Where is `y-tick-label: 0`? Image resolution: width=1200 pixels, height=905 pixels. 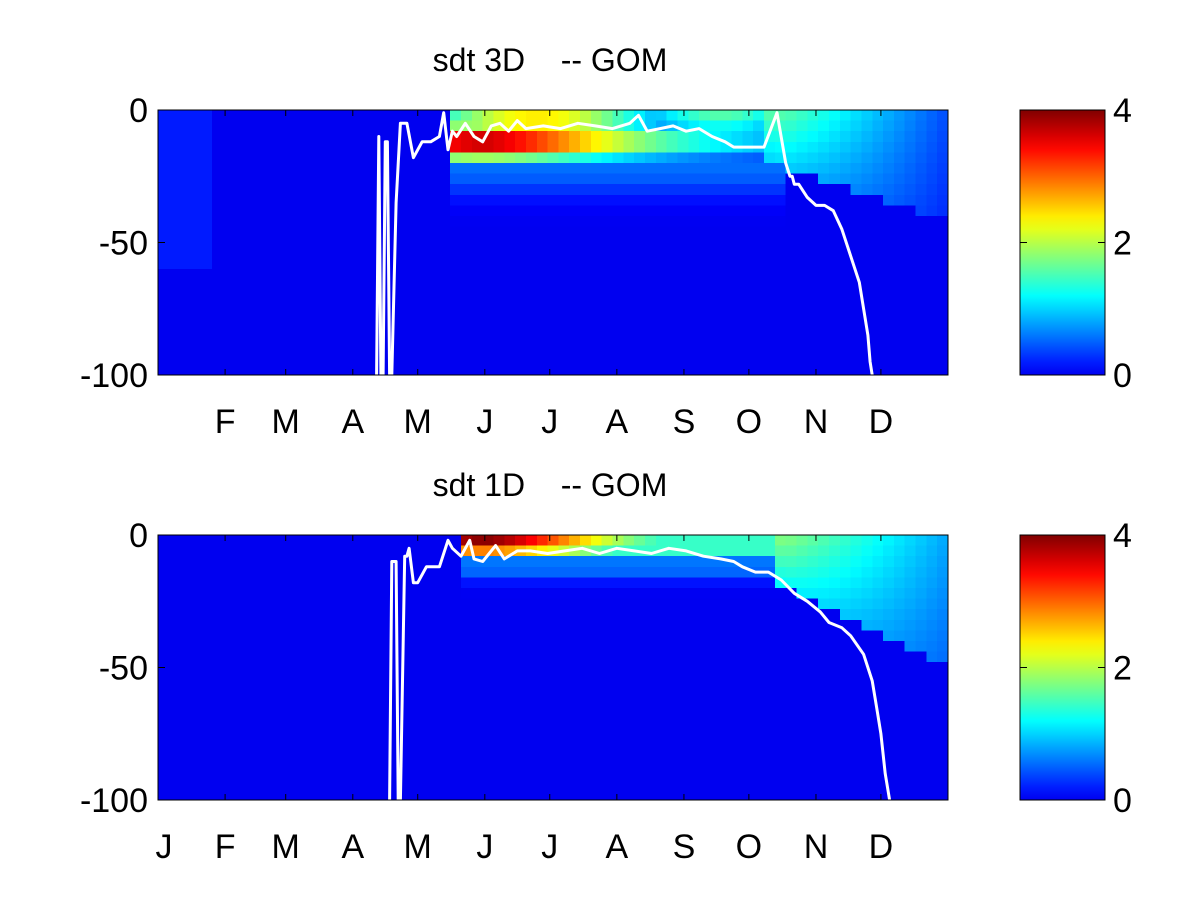
y-tick-label: 0 is located at coordinates (138, 111).